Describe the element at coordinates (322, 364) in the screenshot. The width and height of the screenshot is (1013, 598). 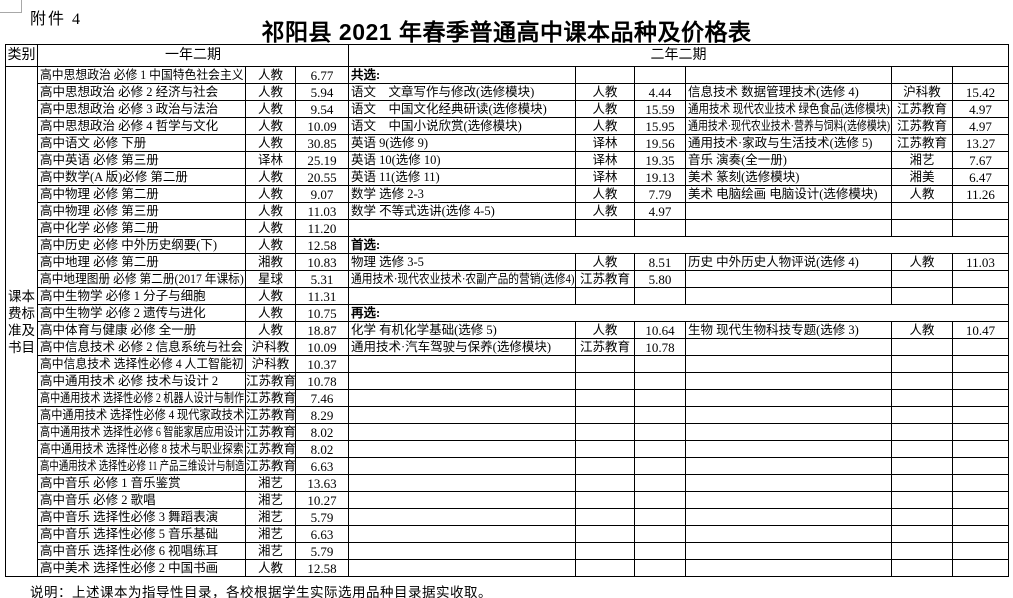
I see `term1-price-cell: 10.37` at that location.